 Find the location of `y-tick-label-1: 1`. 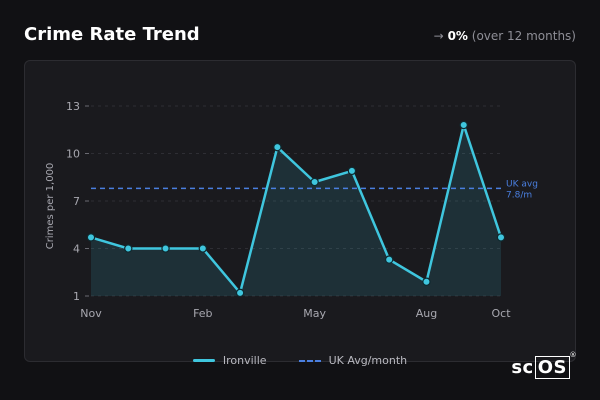

y-tick-label-1: 1 is located at coordinates (76, 296).